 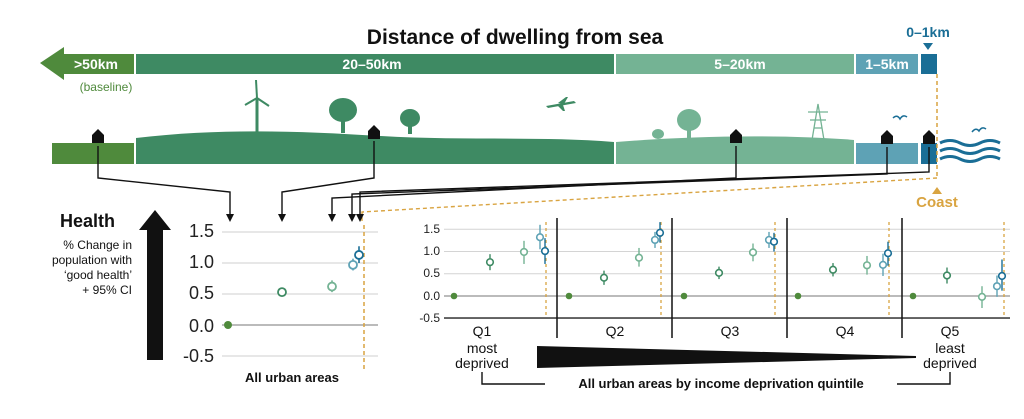 I want to click on quintile-sub-q5-line1: least, so click(x=950, y=348).